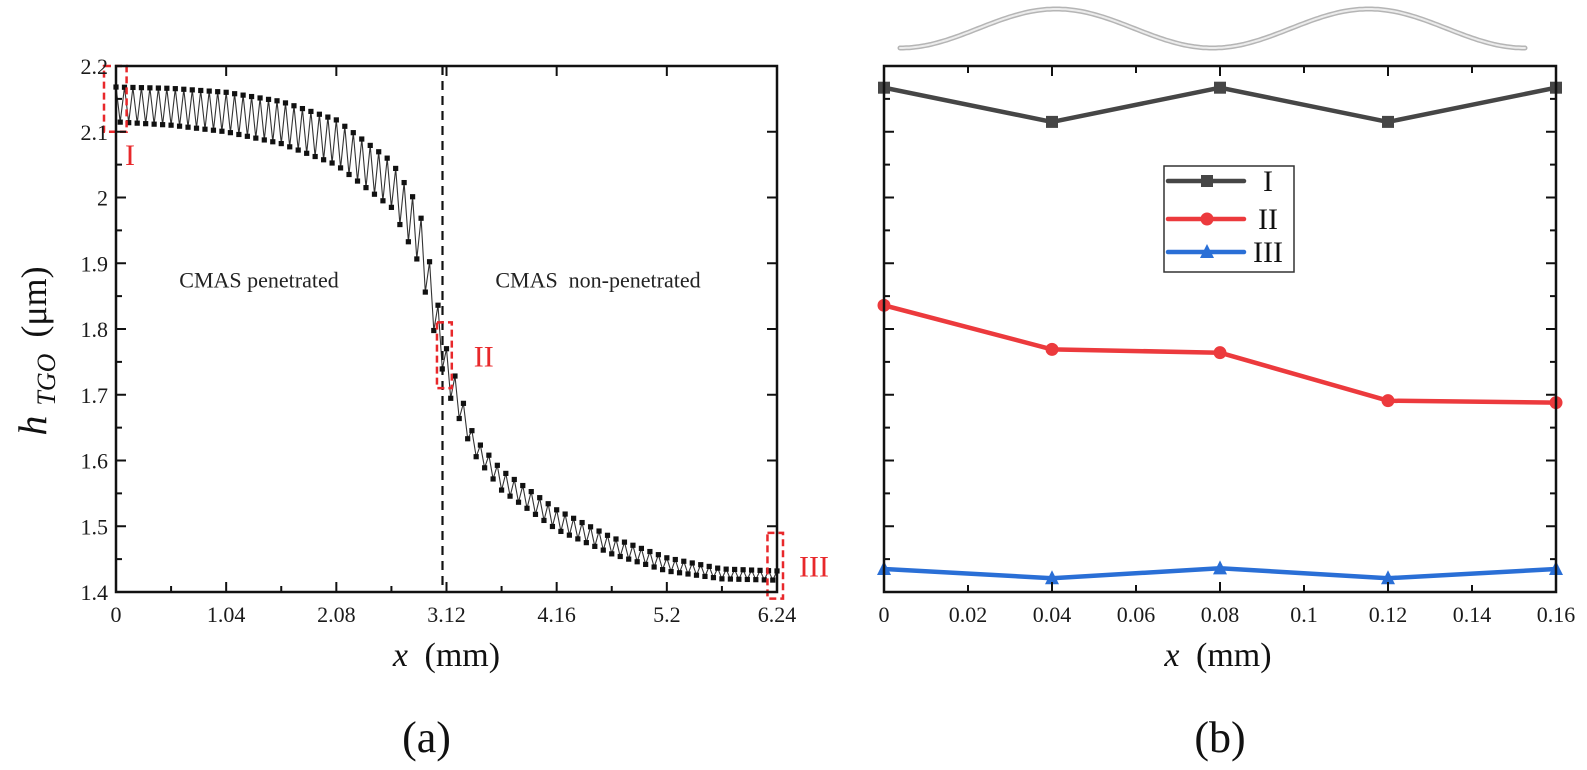  What do you see at coordinates (1234, 655) in the screenshot?
I see `x-axis-unit: (mm)` at bounding box center [1234, 655].